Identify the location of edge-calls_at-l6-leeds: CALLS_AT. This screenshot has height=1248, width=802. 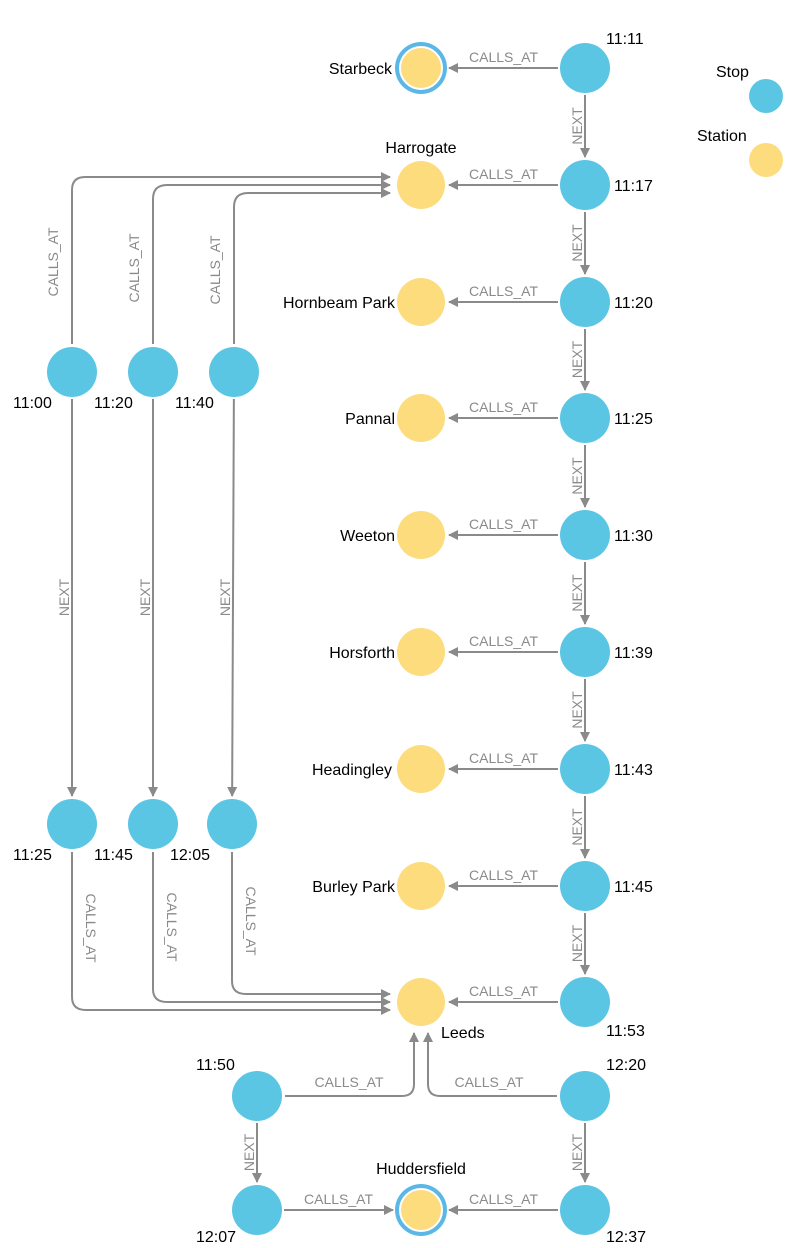
(311, 925).